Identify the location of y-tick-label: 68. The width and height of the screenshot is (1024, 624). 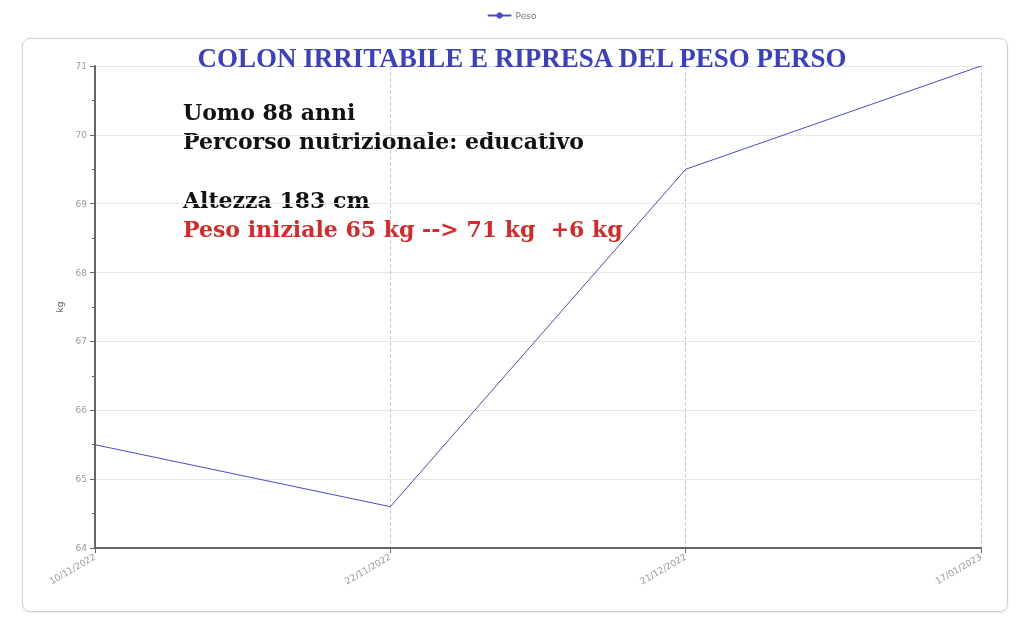
(81, 272).